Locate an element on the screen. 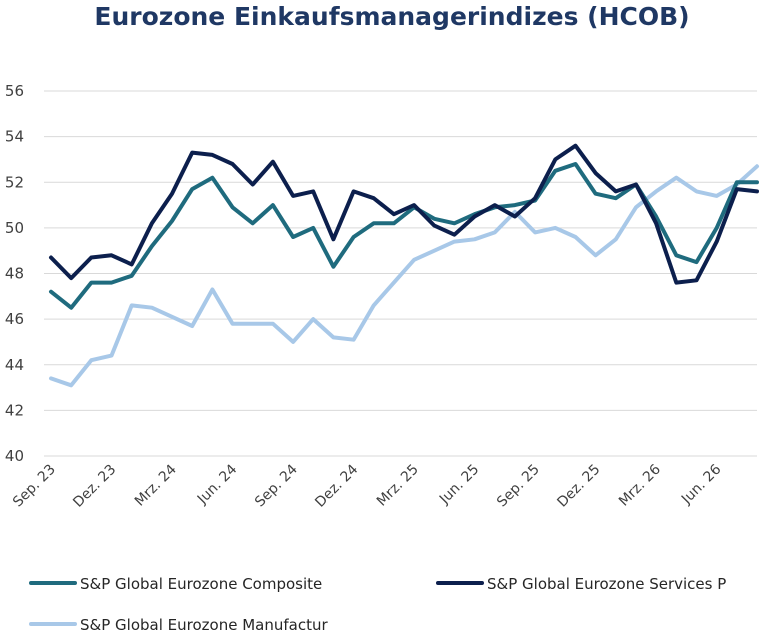  y-tick-label: 46 is located at coordinates (14, 319).